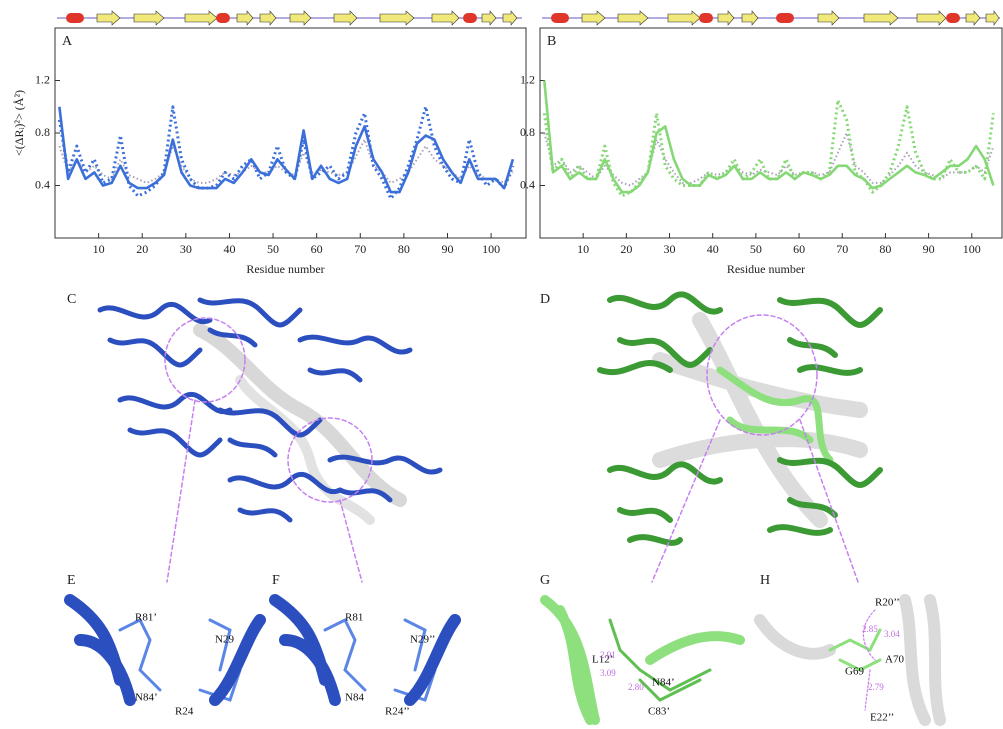 This screenshot has height=729, width=1003. What do you see at coordinates (397, 712) in the screenshot?
I see `residue-label: R24’’` at bounding box center [397, 712].